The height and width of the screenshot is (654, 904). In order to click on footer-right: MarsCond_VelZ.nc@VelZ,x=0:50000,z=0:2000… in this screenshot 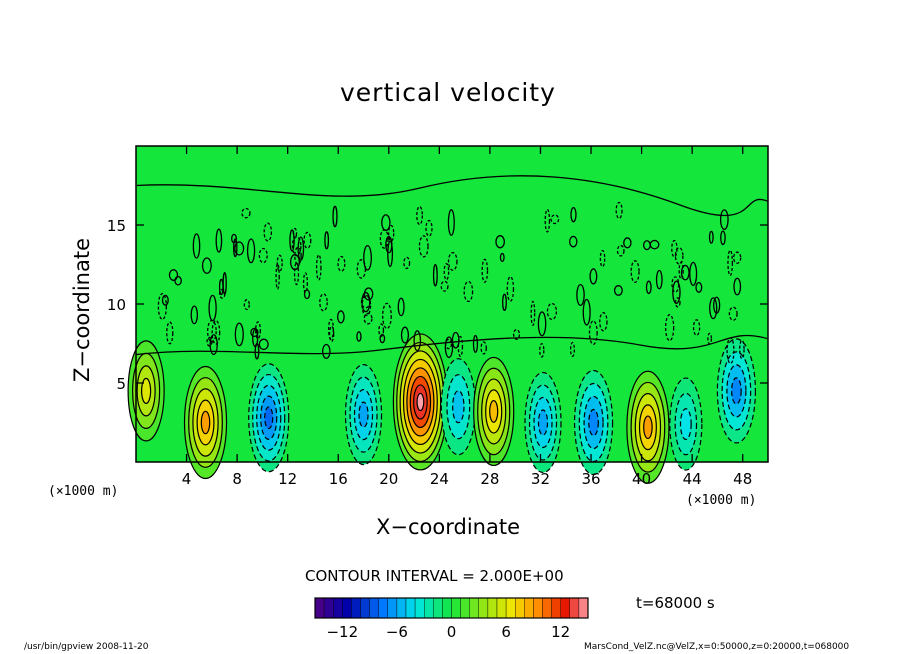, I will do `click(717, 647)`.